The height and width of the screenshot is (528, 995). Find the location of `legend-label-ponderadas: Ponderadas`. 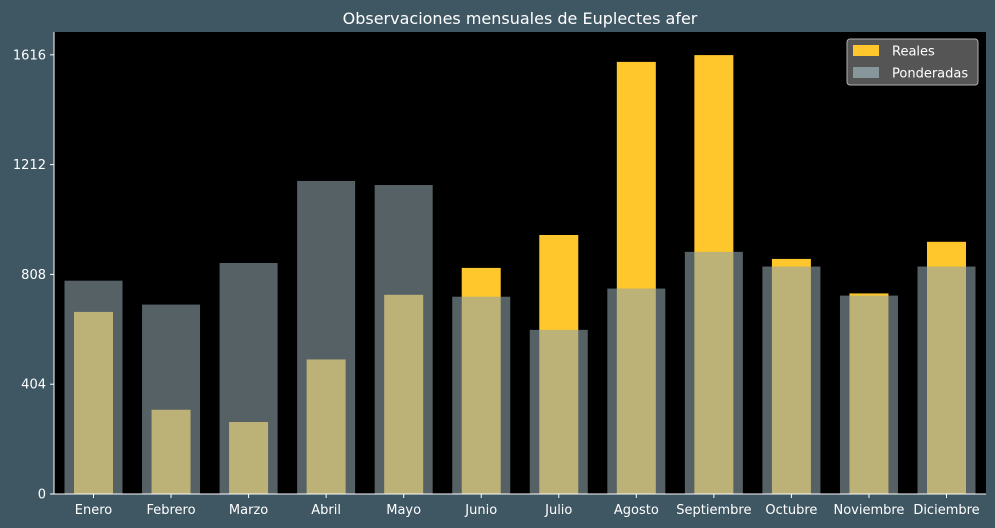

legend-label-ponderadas: Ponderadas is located at coordinates (930, 74).